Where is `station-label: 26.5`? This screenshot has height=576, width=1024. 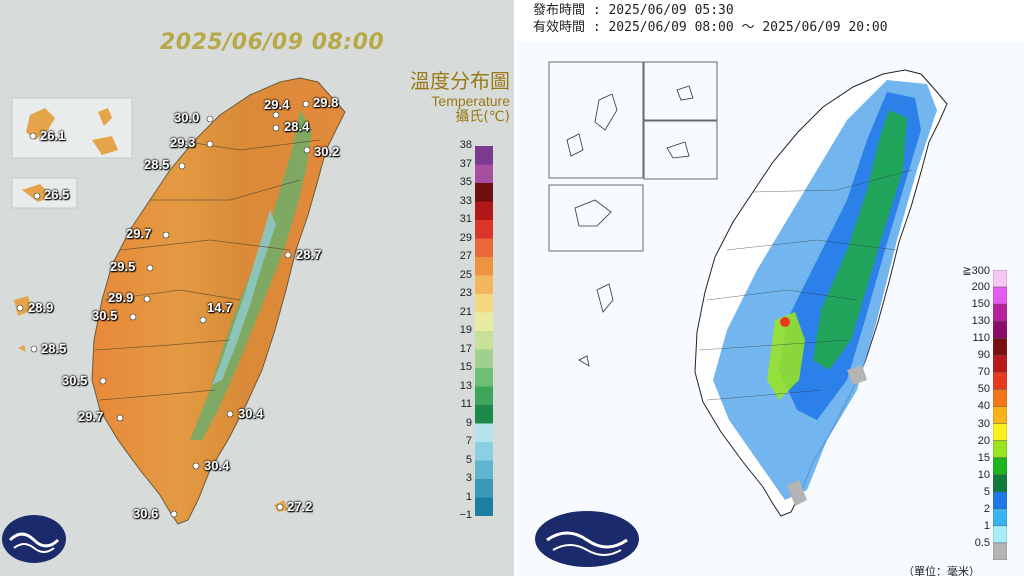 station-label: 26.5 is located at coordinates (57, 194).